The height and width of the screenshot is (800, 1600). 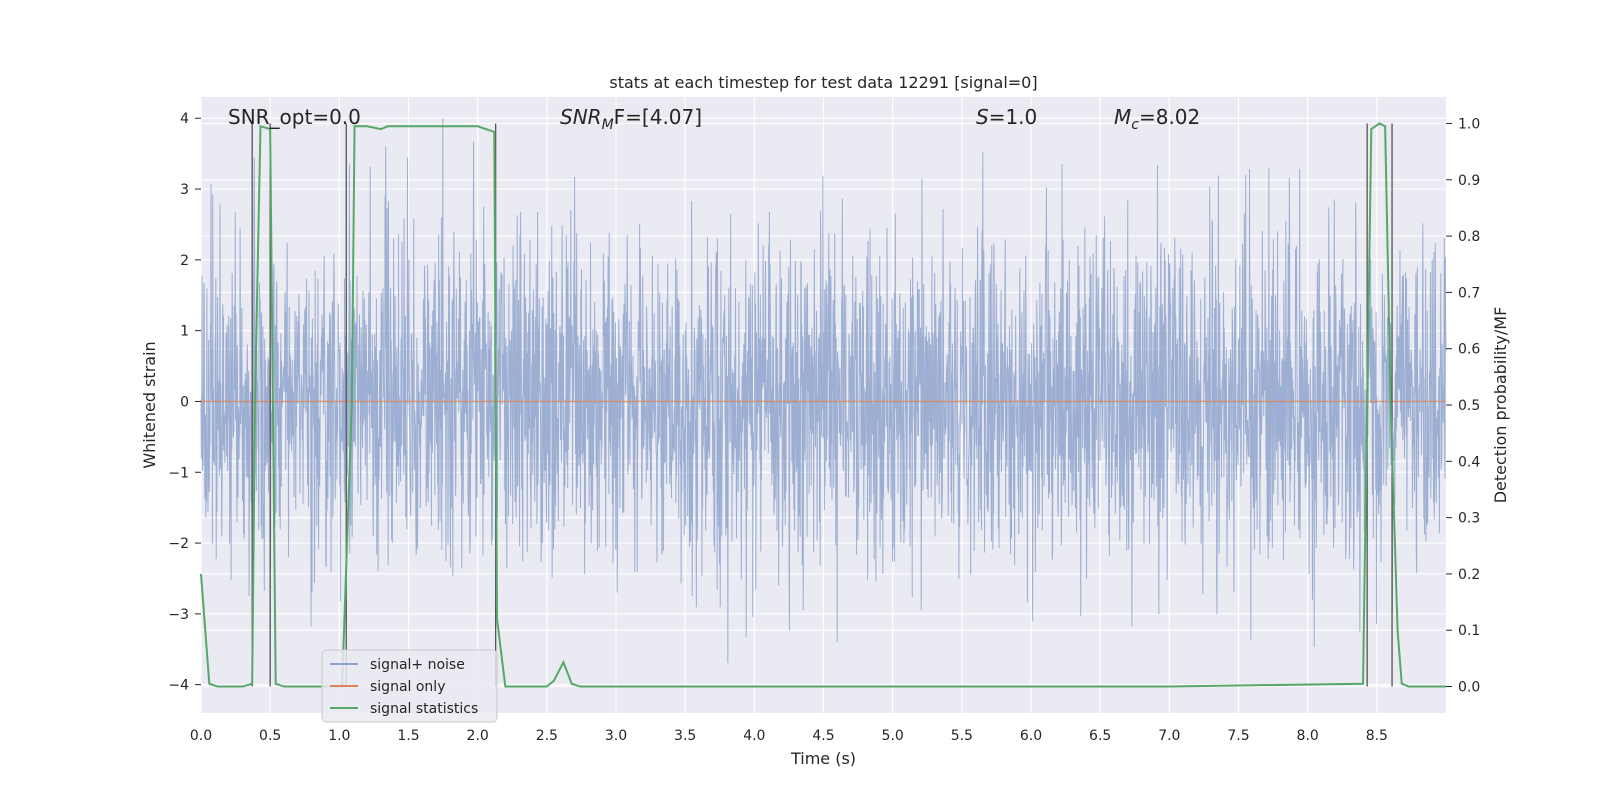 I want to click on y-right-tick-label: 0.3, so click(x=1469, y=519).